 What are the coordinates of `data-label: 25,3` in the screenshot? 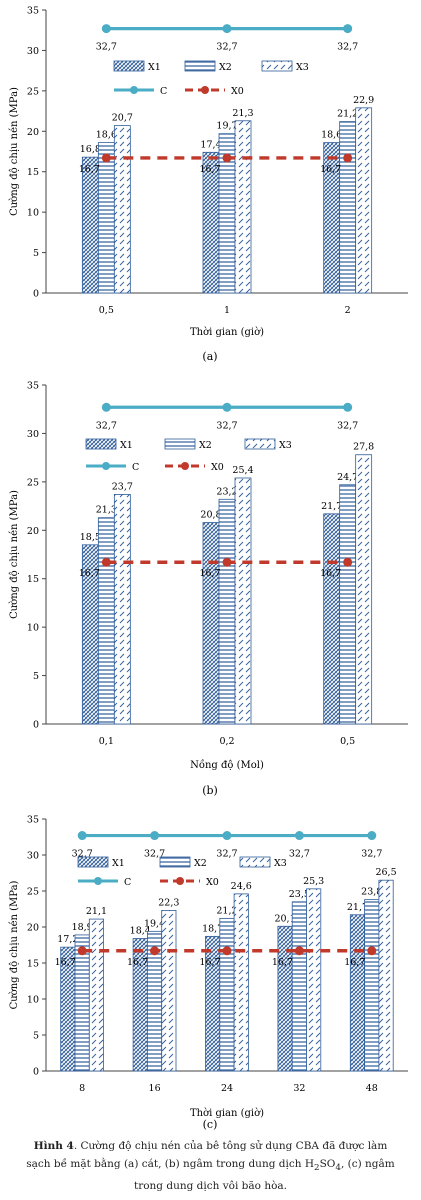 It's located at (313, 881).